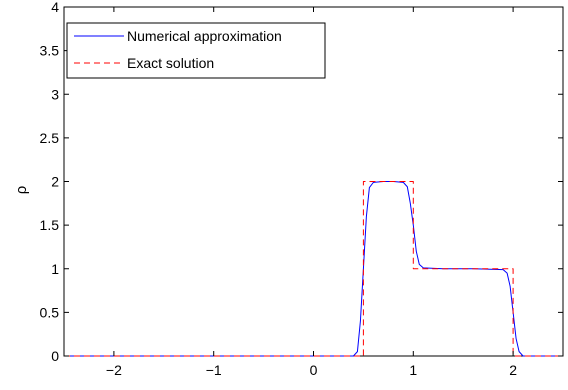  I want to click on x-tick-label: 2, so click(513, 370).